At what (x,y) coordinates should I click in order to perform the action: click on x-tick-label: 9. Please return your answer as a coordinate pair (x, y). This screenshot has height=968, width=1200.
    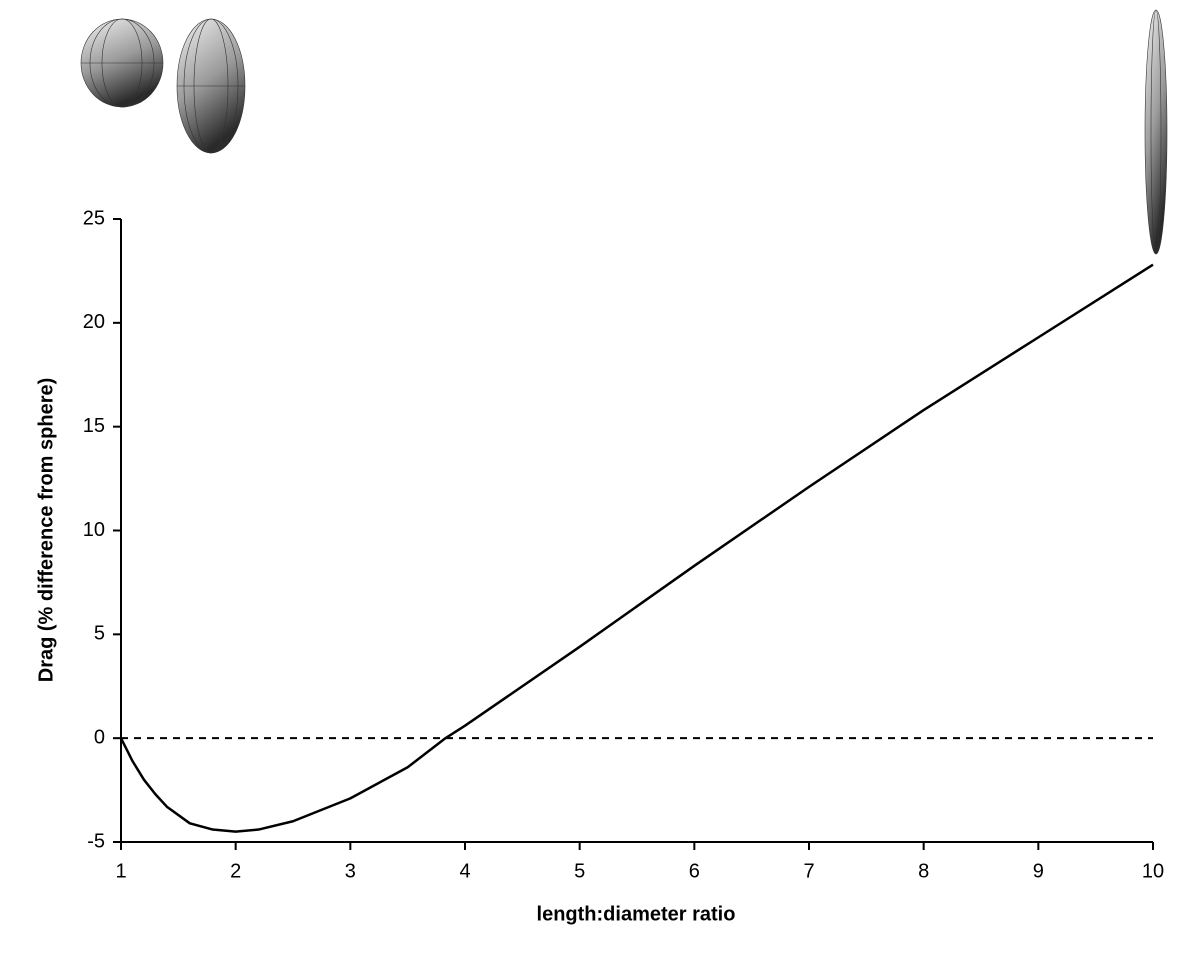
    Looking at the image, I should click on (1038, 871).